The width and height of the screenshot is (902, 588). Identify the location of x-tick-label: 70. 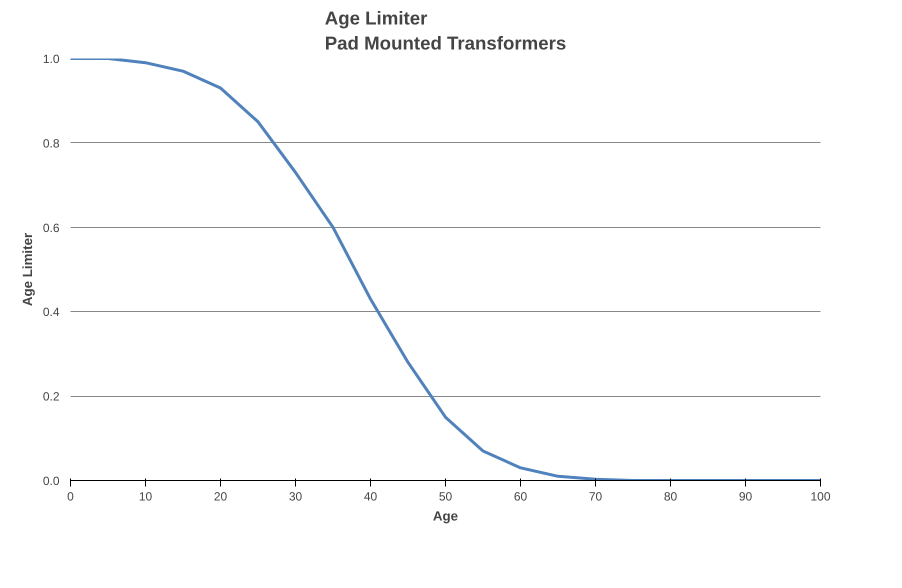
(595, 497).